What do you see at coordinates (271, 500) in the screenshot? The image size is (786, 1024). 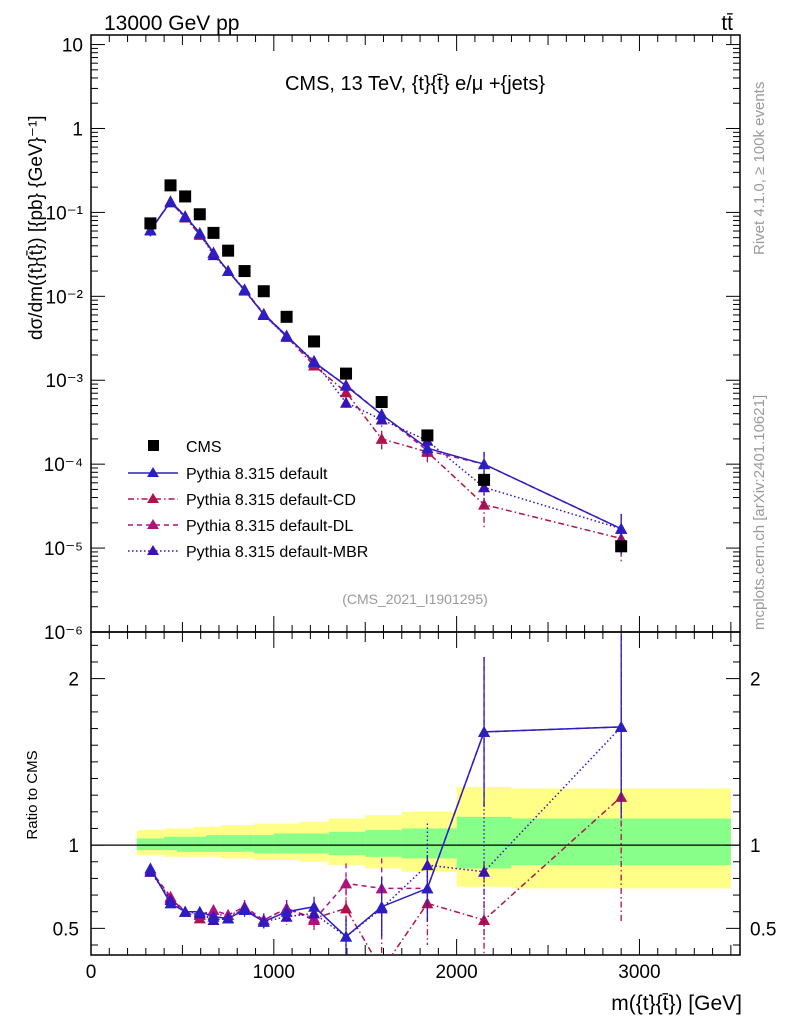 I see `legend-label-cd: Pythia 8.315 default-CD` at bounding box center [271, 500].